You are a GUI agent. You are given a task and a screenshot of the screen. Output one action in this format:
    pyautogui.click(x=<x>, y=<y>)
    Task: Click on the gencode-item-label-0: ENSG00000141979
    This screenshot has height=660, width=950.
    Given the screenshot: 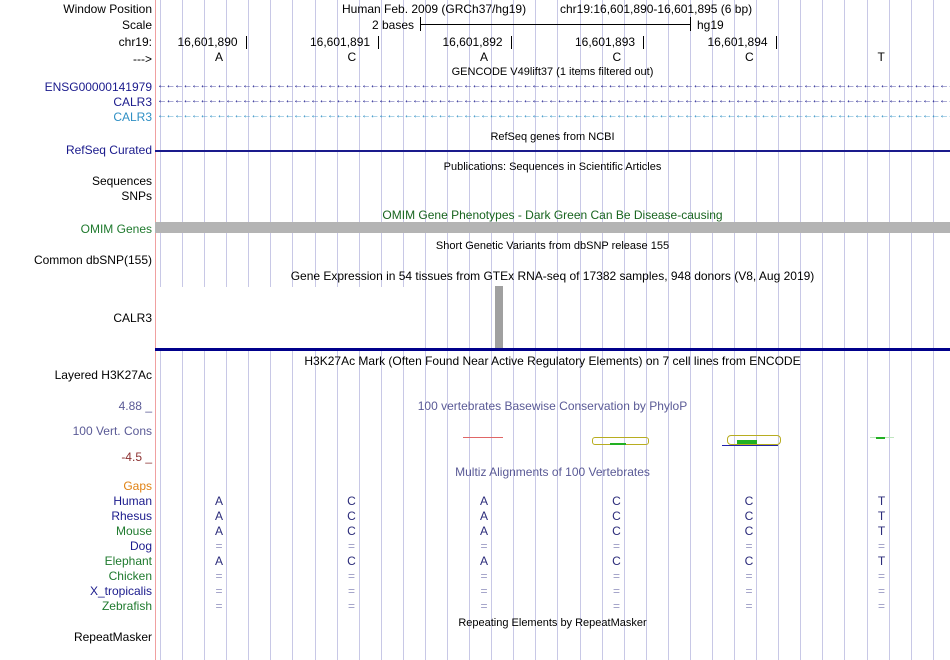 What is the action you would take?
    pyautogui.click(x=98, y=87)
    